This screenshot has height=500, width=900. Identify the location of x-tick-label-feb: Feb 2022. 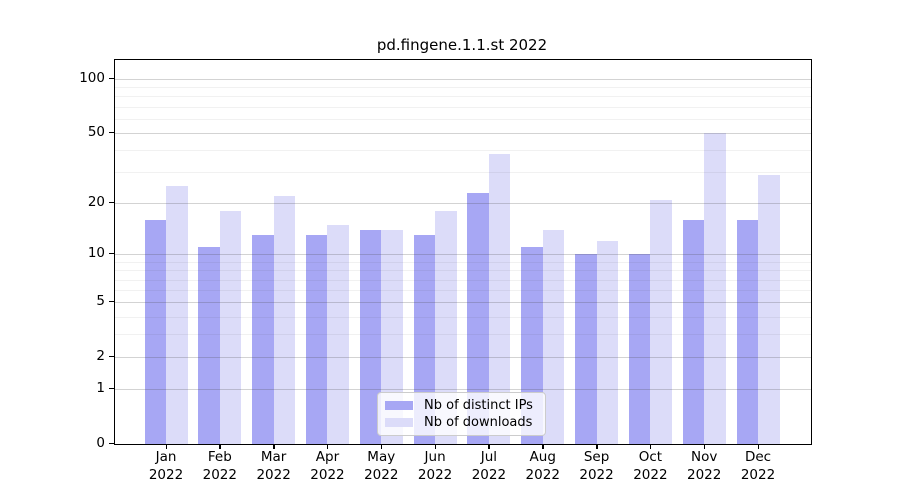
(219, 466).